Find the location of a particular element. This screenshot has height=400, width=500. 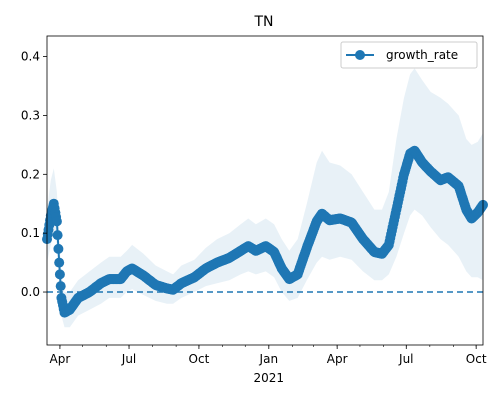

x-tick-label: Jan is located at coordinates (269, 359).